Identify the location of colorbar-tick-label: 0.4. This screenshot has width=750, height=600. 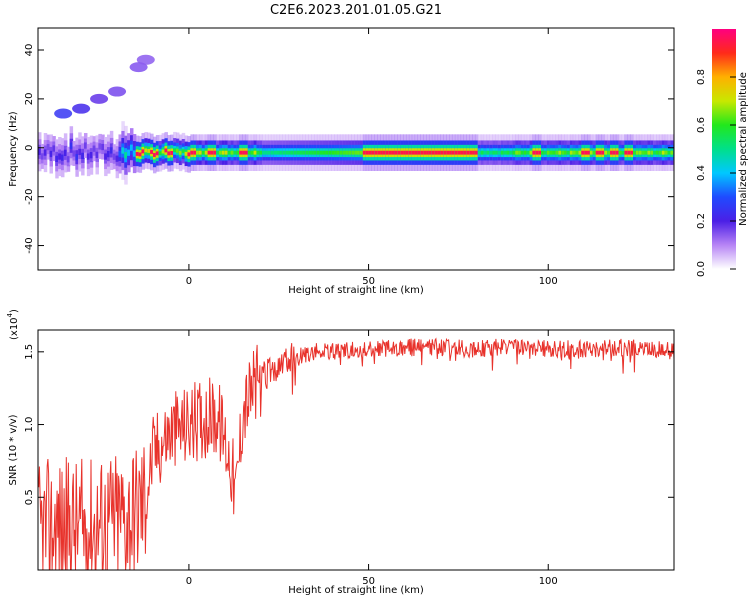
(701, 173).